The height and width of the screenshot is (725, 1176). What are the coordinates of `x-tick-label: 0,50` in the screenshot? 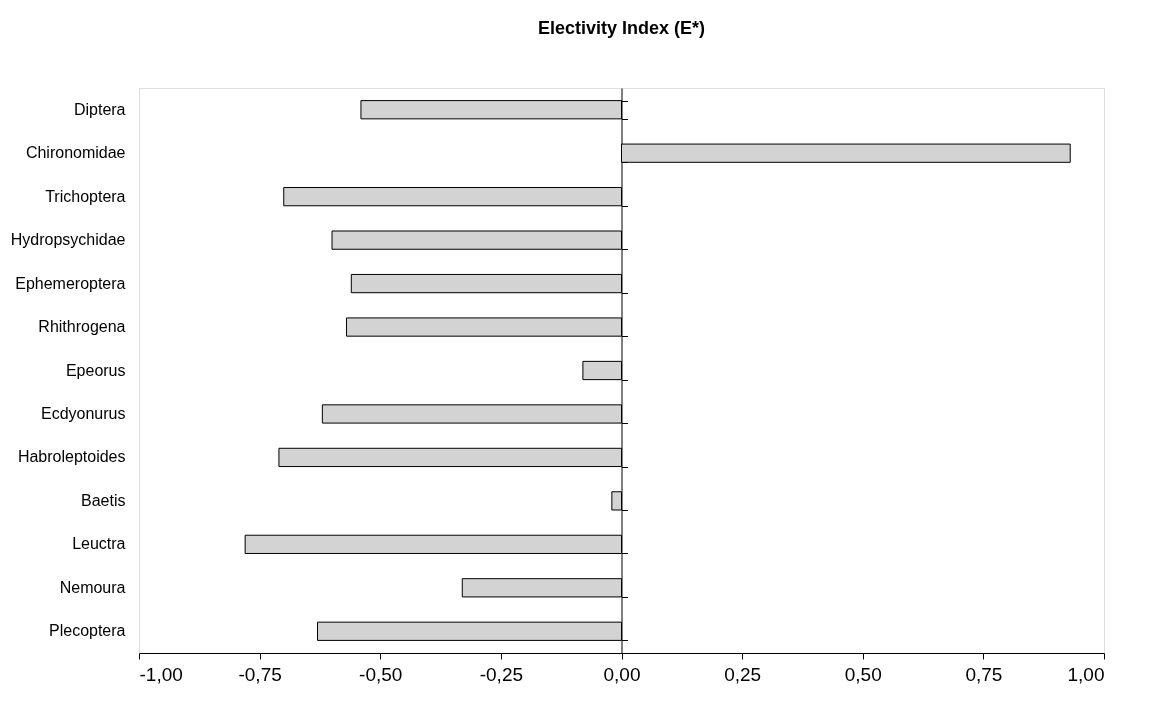 It's located at (863, 674).